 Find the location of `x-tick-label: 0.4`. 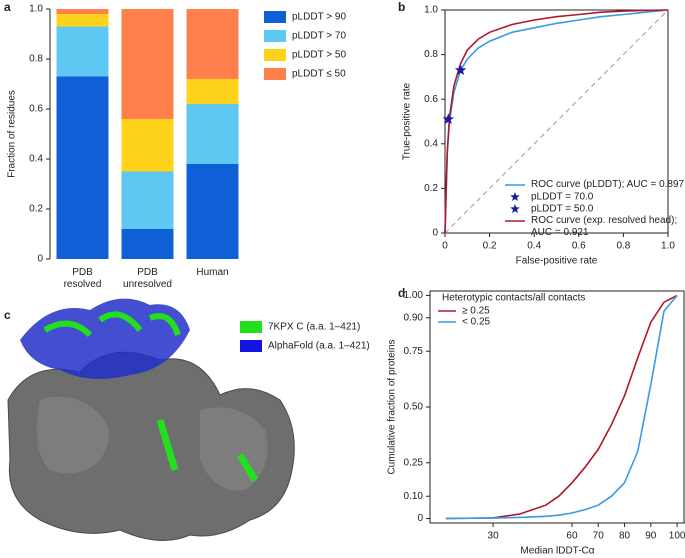

x-tick-label: 0.4 is located at coordinates (534, 246).